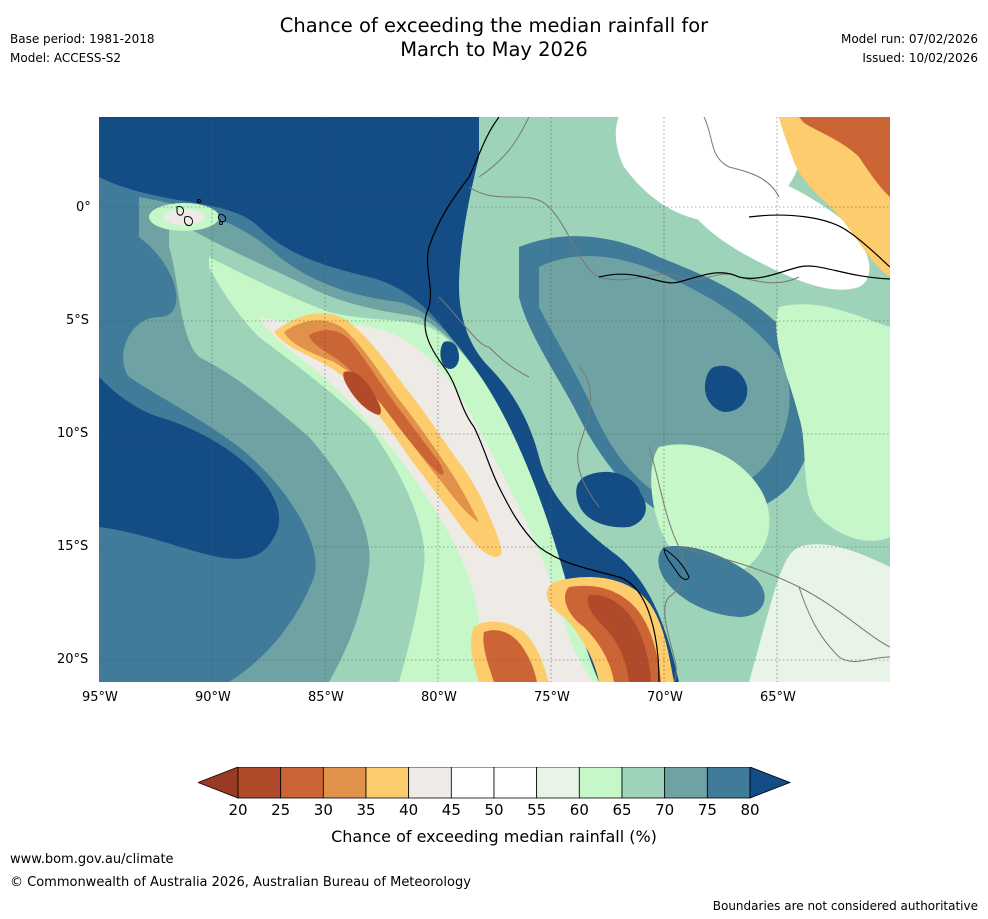  I want to click on model-name: Model: ACCESS-S2, so click(66, 58).